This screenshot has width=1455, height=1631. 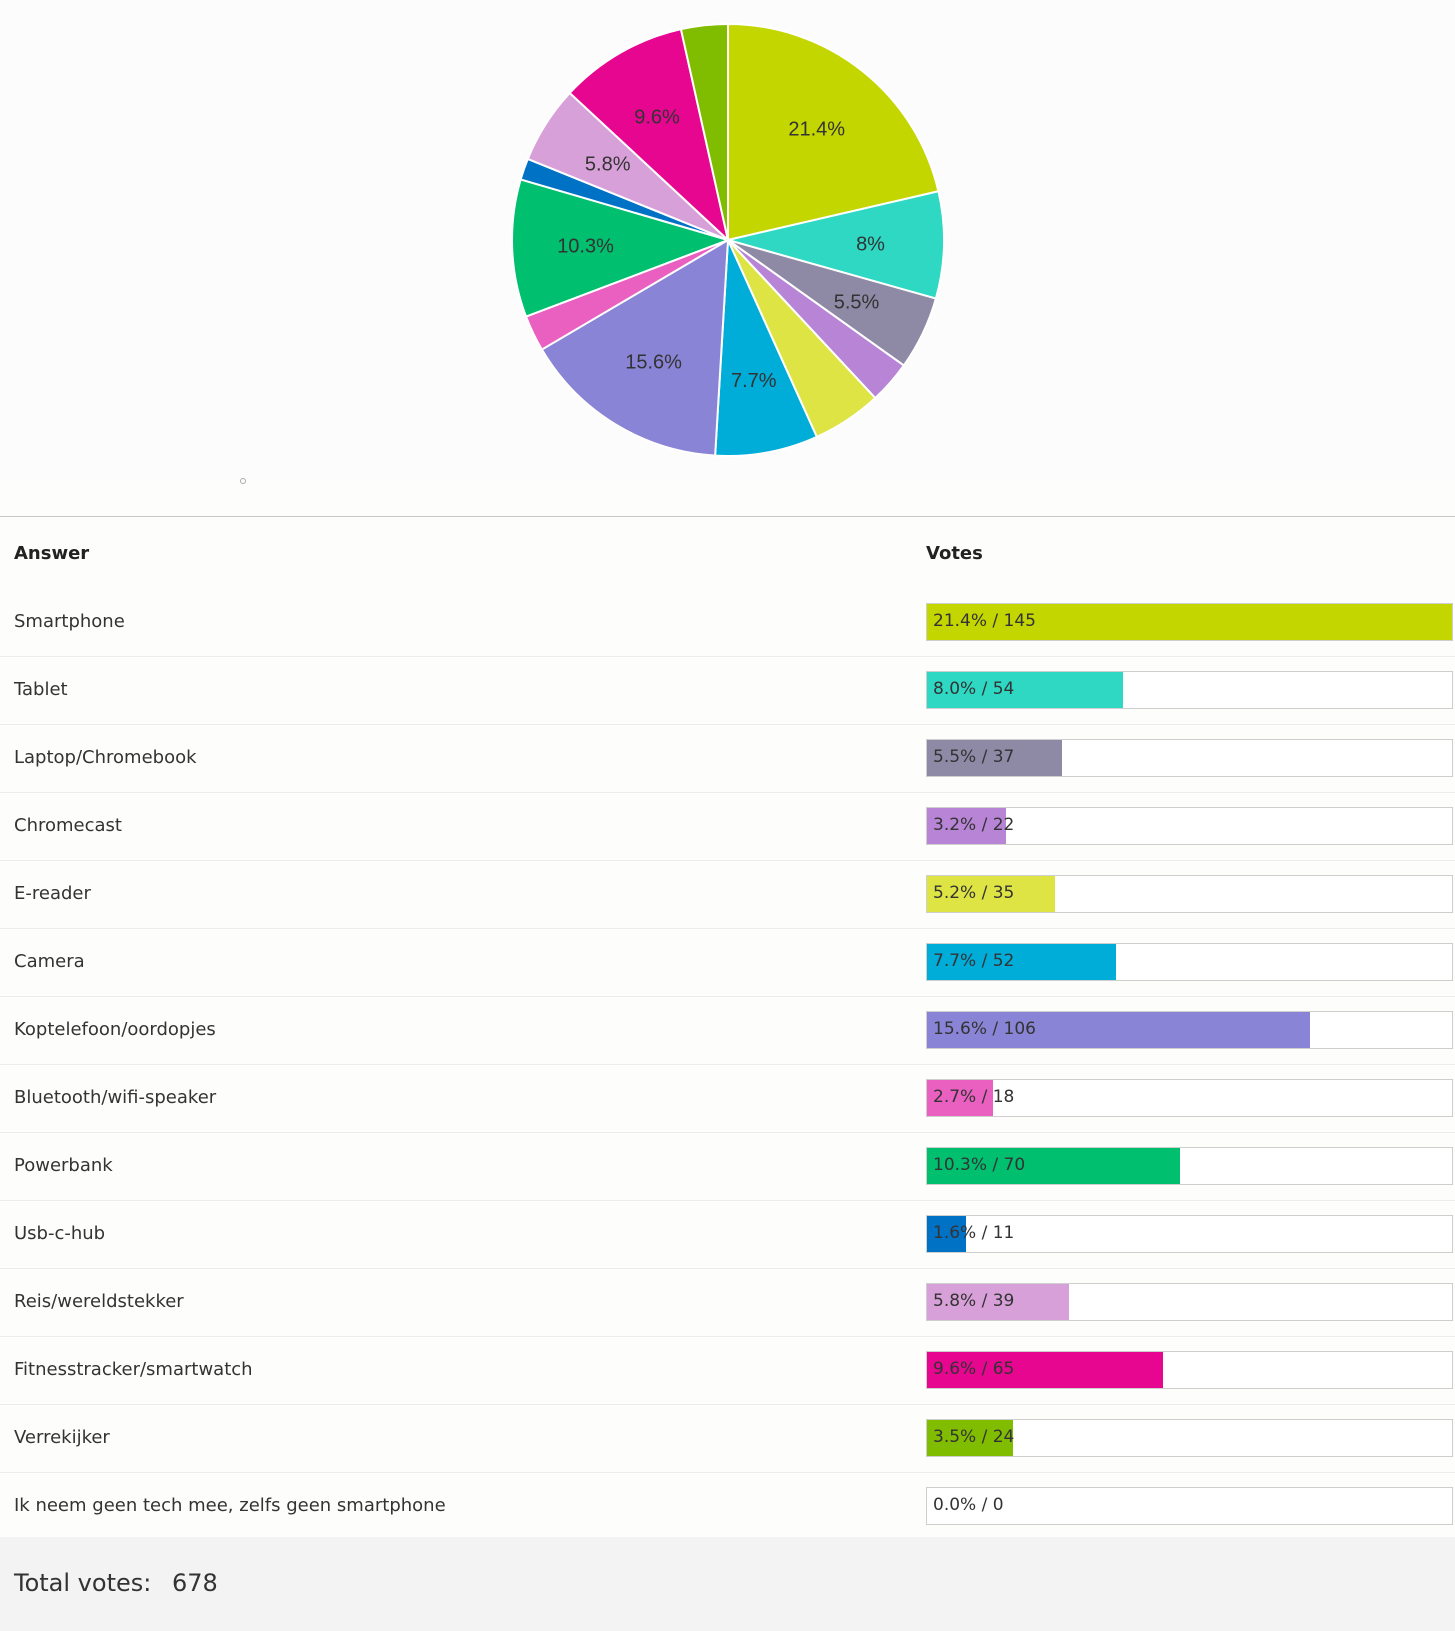 What do you see at coordinates (954, 553) in the screenshot?
I see `header-votes: Votes` at bounding box center [954, 553].